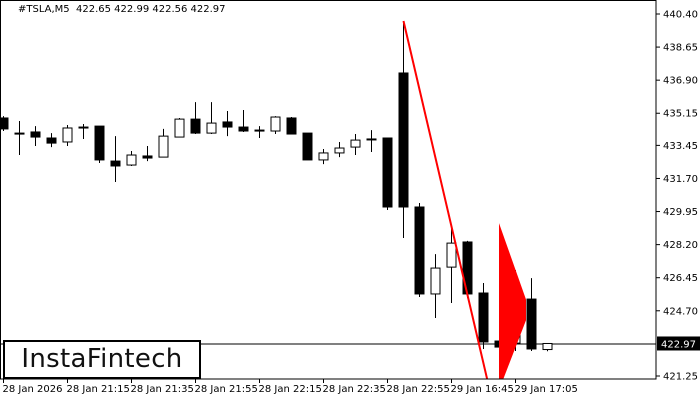 This screenshot has width=700, height=400. What do you see at coordinates (151, 9) in the screenshot?
I see `ohlc-label: 422.65 422.99 422.56 422.97` at bounding box center [151, 9].